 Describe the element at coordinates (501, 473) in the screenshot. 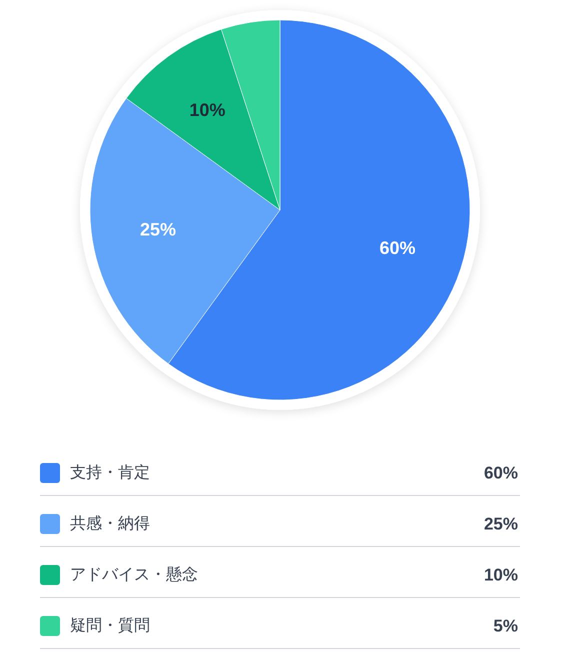

I see `text: 60%` at that location.